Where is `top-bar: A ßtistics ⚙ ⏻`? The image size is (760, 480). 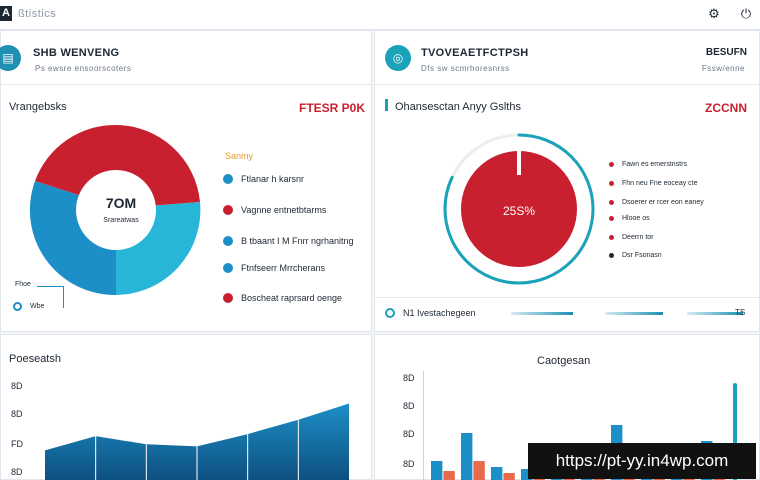 top-bar: A ßtistics ⚙ ⏻ is located at coordinates (380, 15).